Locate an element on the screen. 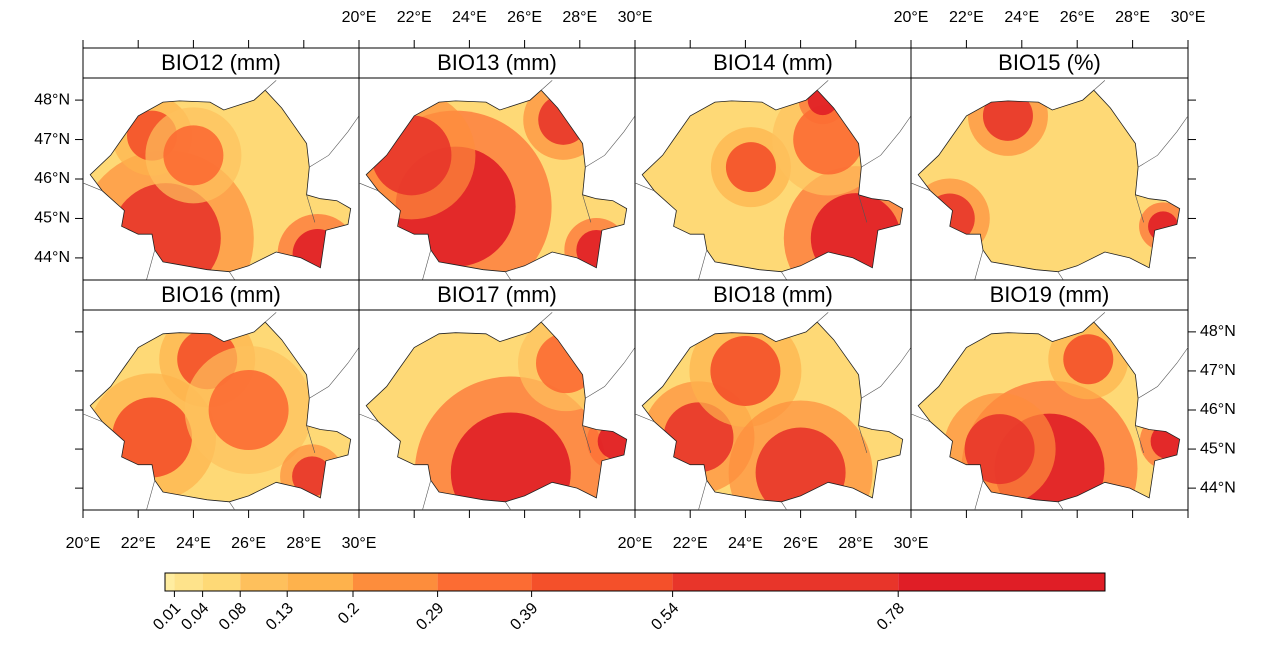  panel-title: BIO17 (mm) is located at coordinates (497, 294).